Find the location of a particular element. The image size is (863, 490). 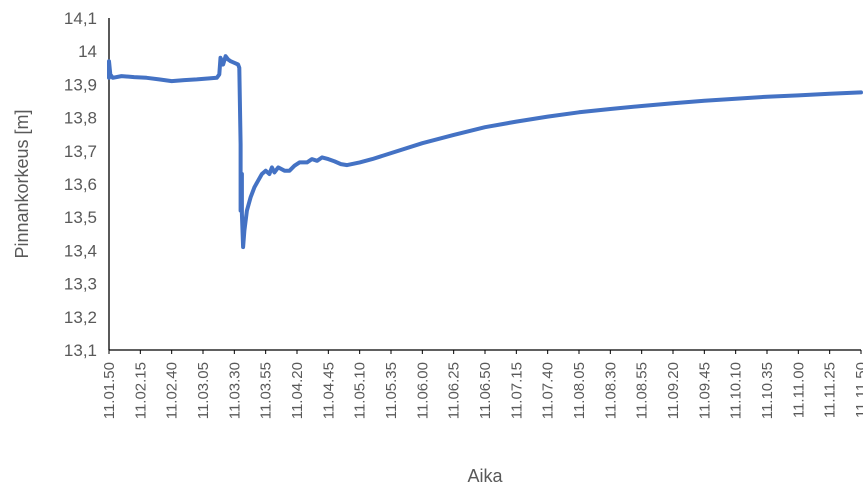

x-tick-label: 11.04.45 is located at coordinates (328, 390).